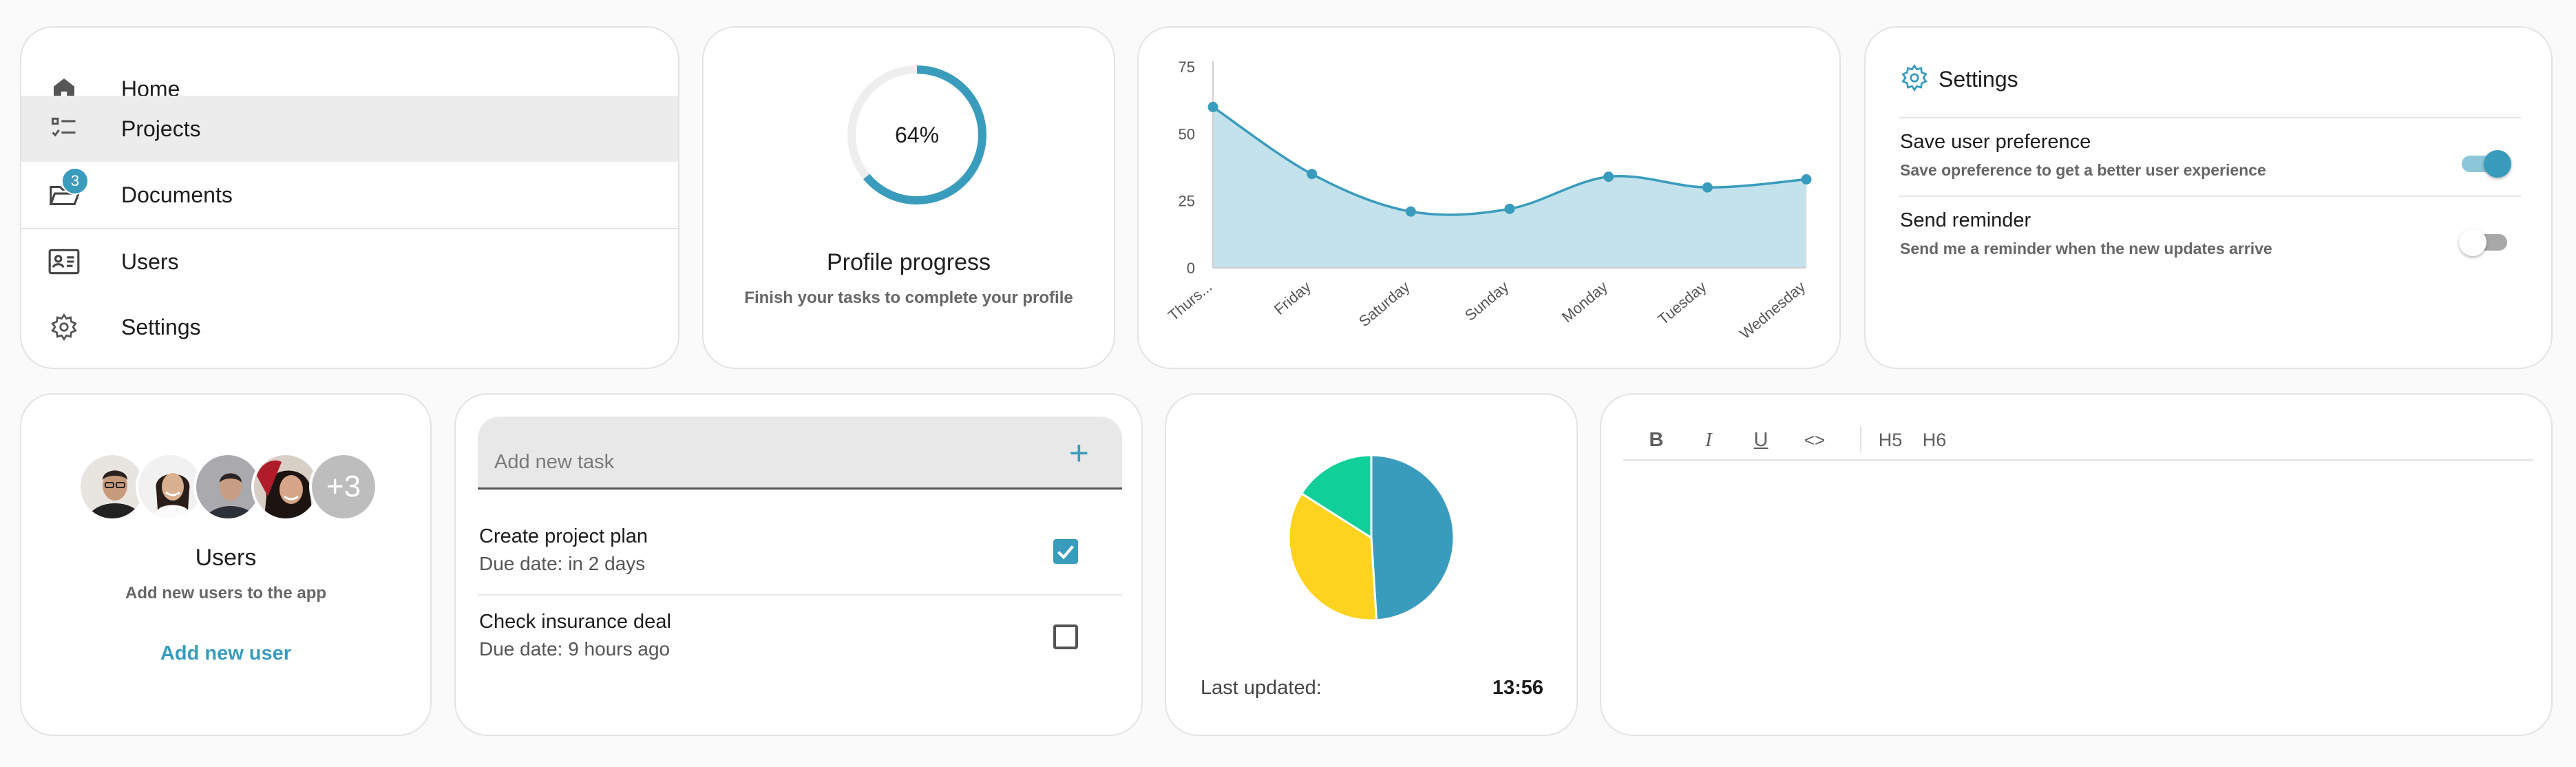 This screenshot has width=2576, height=767. What do you see at coordinates (1979, 79) in the screenshot?
I see `settings-title: Settings` at bounding box center [1979, 79].